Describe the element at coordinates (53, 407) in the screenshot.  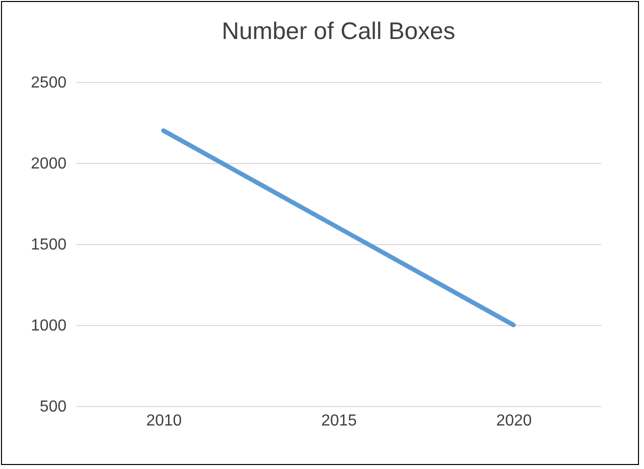
I see `y-tick-label: 500` at that location.